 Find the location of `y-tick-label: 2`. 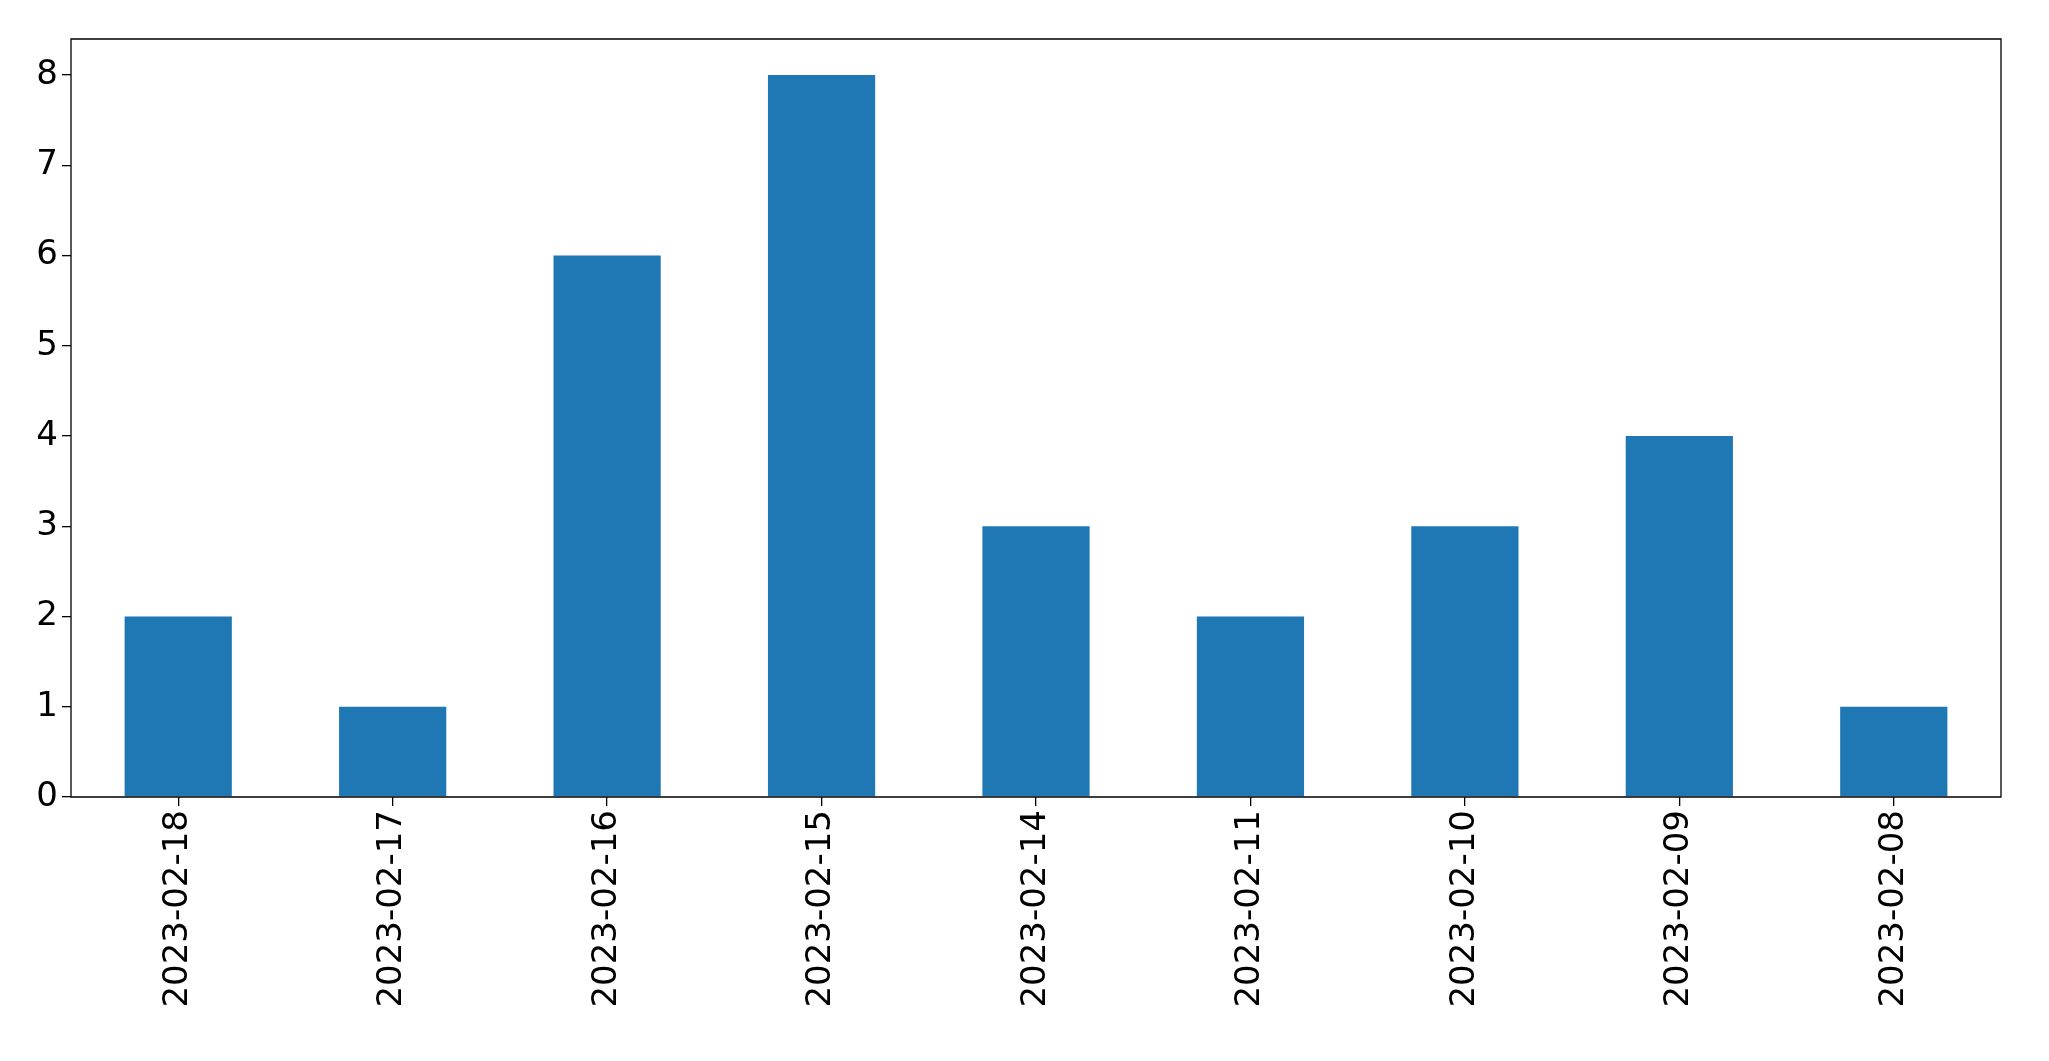

y-tick-label: 2 is located at coordinates (47, 613).